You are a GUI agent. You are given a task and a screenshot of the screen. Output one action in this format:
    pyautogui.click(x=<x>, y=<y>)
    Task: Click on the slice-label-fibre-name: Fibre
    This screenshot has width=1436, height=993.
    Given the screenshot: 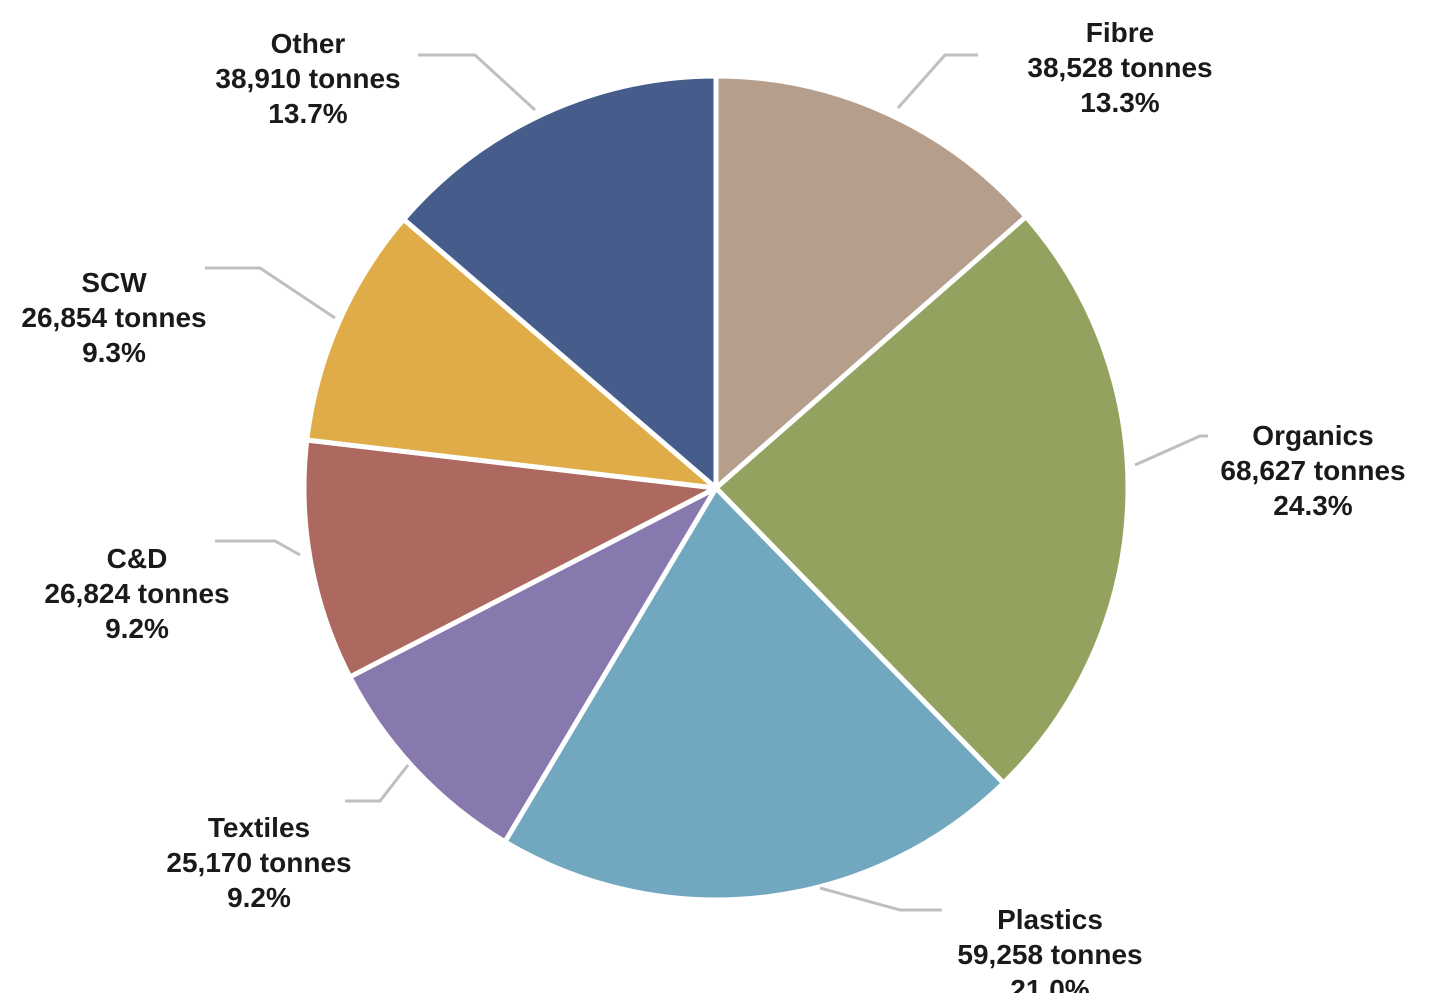 What is the action you would take?
    pyautogui.click(x=1120, y=32)
    